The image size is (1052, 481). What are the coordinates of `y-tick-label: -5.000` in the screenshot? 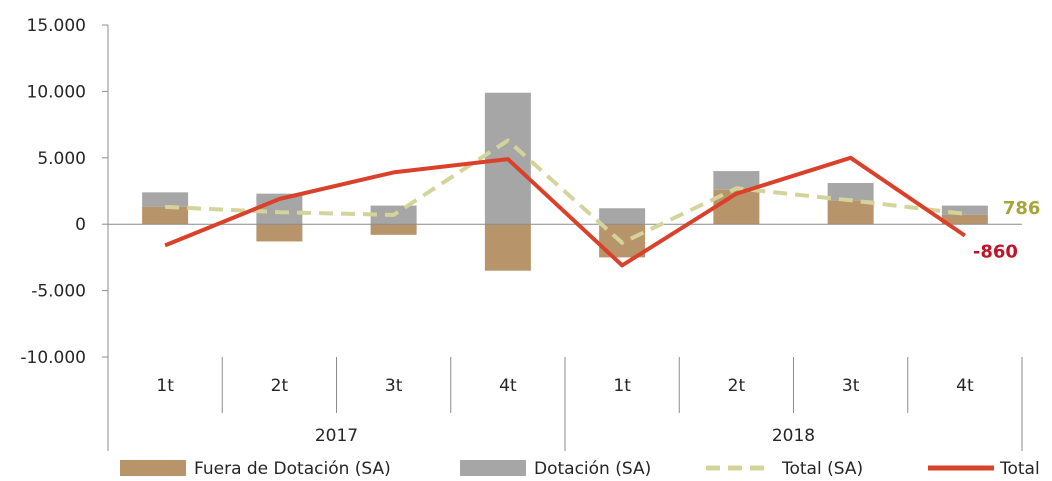 It's located at (58, 292).